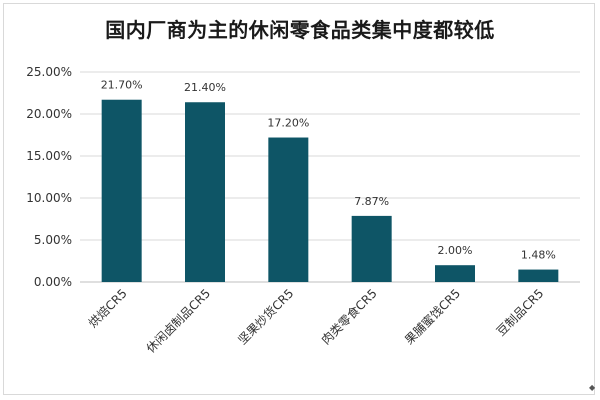  Describe the element at coordinates (205, 87) in the screenshot. I see `data-label: 21.40%` at that location.